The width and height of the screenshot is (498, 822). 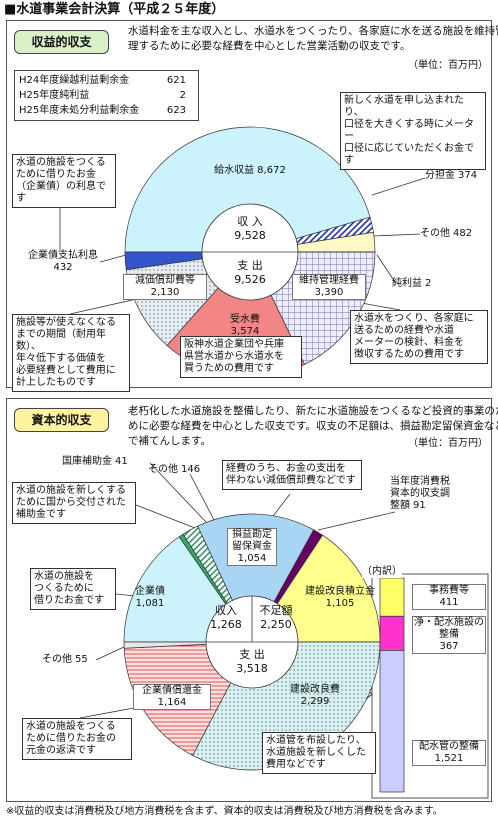 I want to click on callout: 水道の施設をつくる ために借りたお金 （企業債）の利息です, so click(x=64, y=181).